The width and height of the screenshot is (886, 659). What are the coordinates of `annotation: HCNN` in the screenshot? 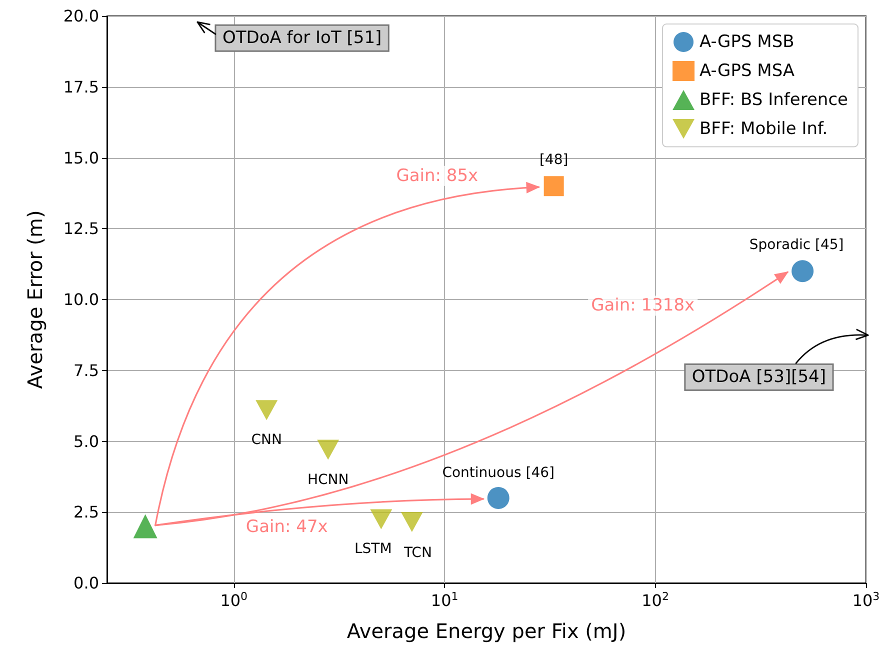 It's located at (328, 480).